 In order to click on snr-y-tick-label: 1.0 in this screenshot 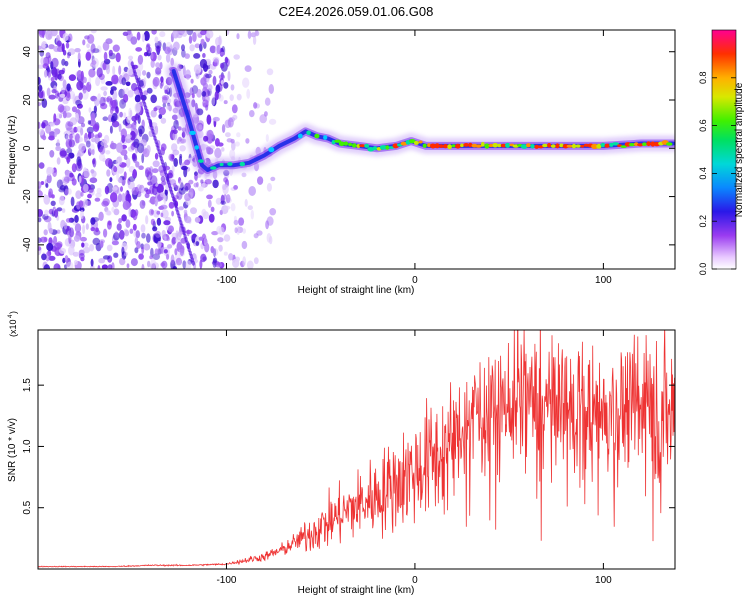, I will do `click(27, 446)`.